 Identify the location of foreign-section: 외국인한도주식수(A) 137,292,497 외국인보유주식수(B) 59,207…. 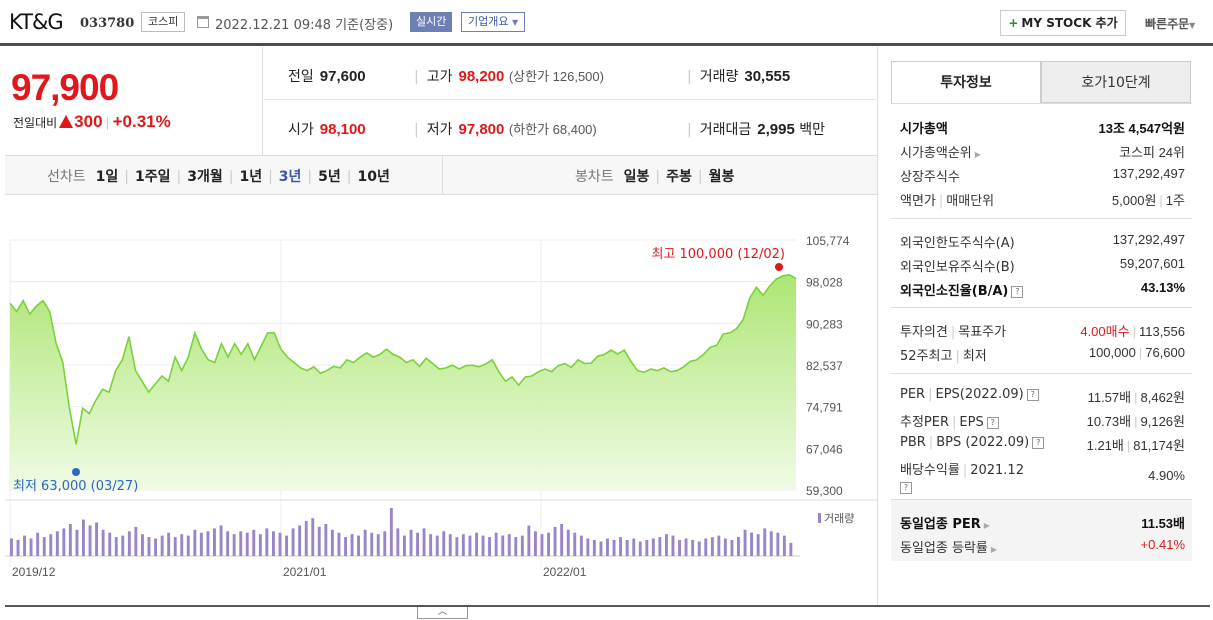
(1041, 259).